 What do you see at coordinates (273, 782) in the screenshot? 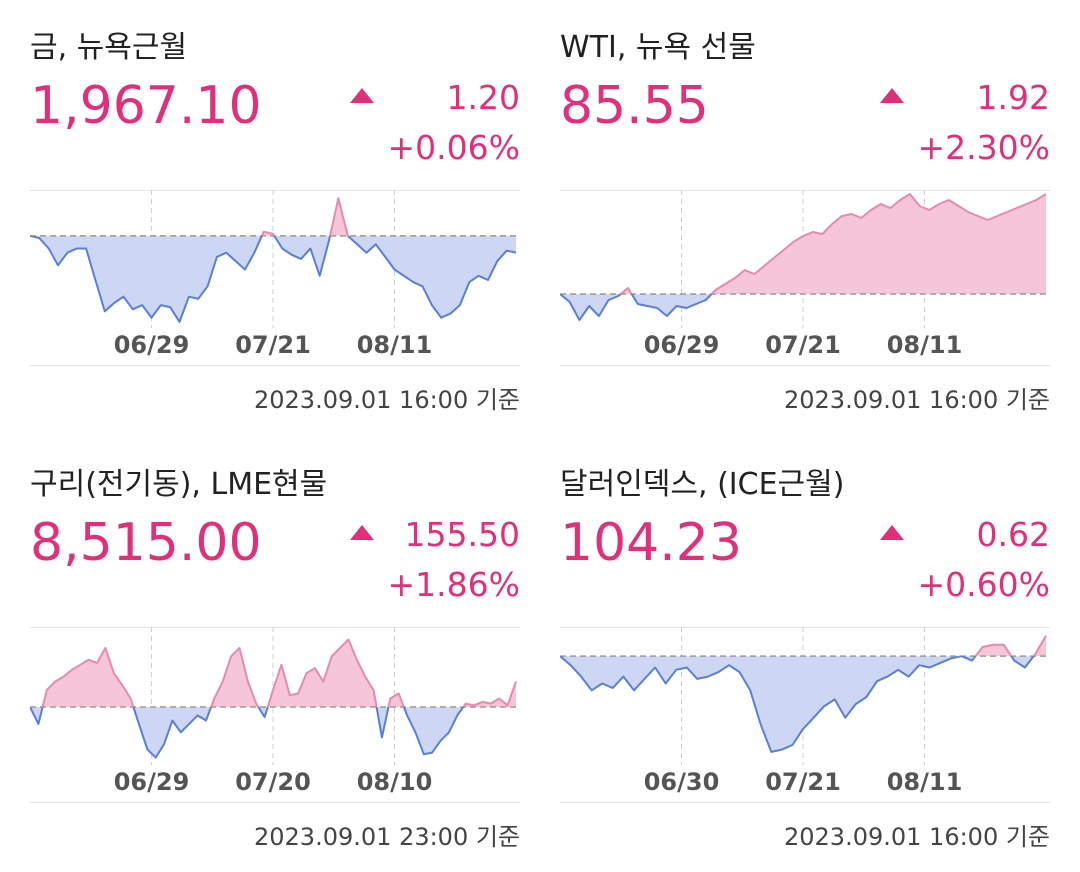
I see `x-tick-label: 07/20` at bounding box center [273, 782].